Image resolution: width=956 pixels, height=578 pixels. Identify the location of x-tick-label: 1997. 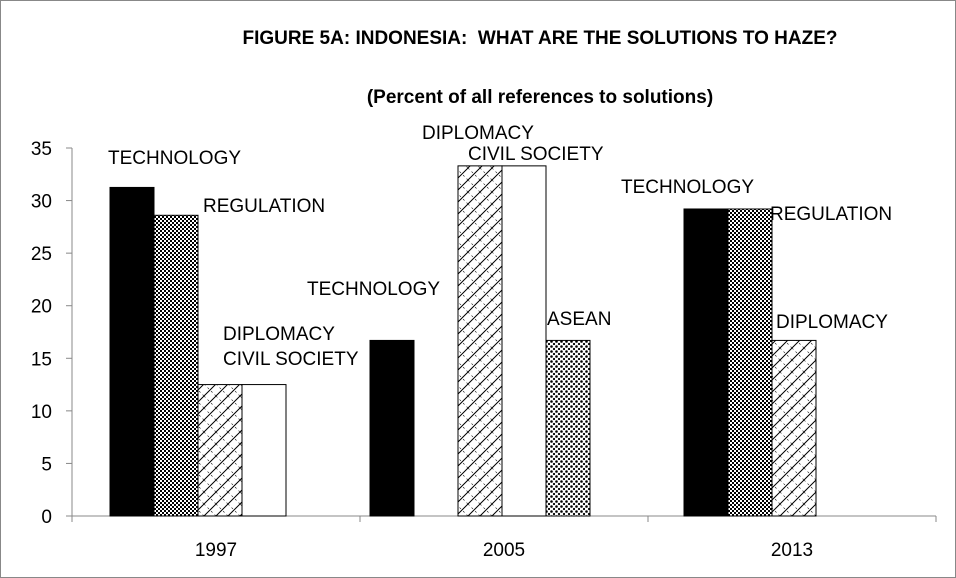
(216, 550).